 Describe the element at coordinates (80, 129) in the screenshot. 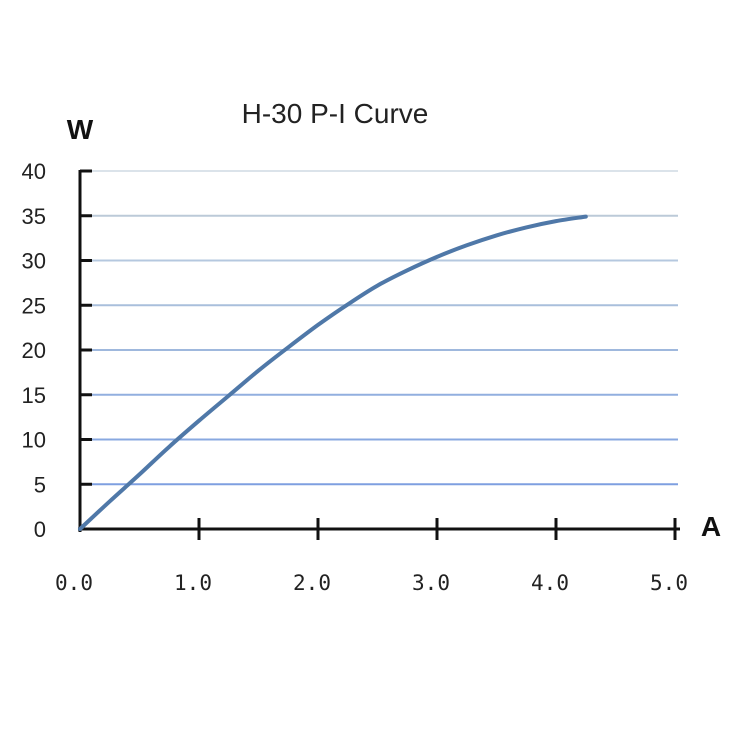

I see `y-axis-label: W` at that location.